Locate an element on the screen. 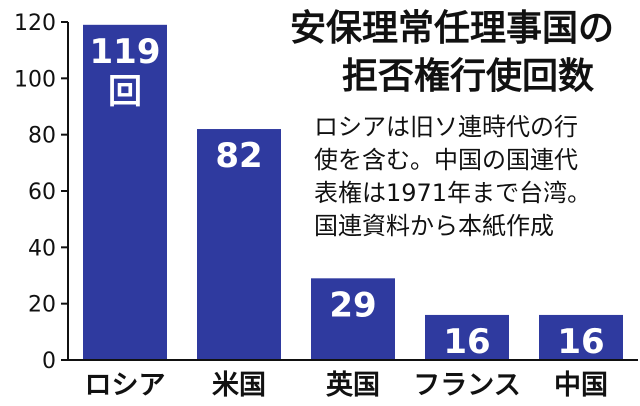 This screenshot has height=406, width=640. y-tick-label: 120 is located at coordinates (35, 23).